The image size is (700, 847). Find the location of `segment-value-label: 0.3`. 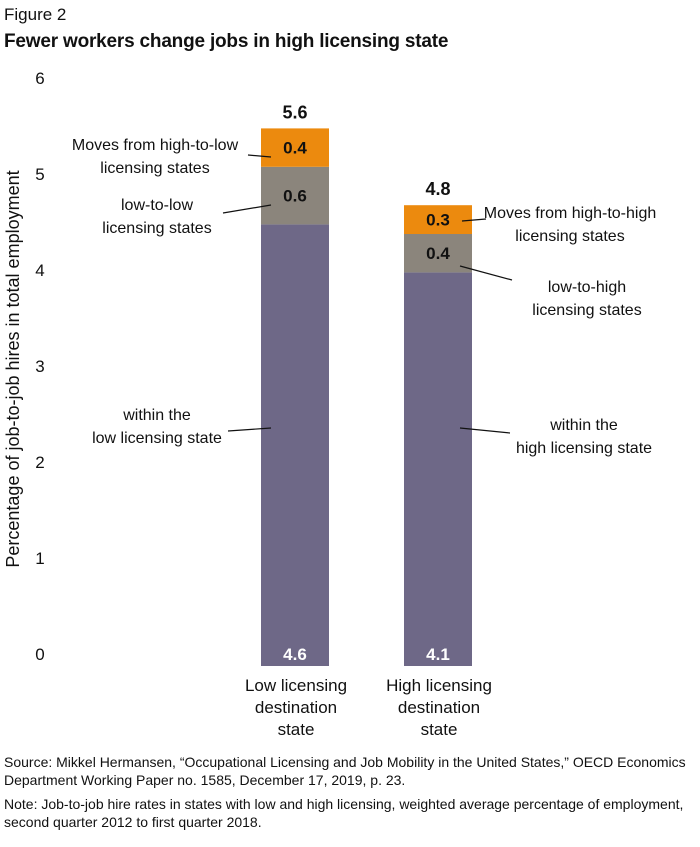

segment-value-label: 0.3 is located at coordinates (438, 220).